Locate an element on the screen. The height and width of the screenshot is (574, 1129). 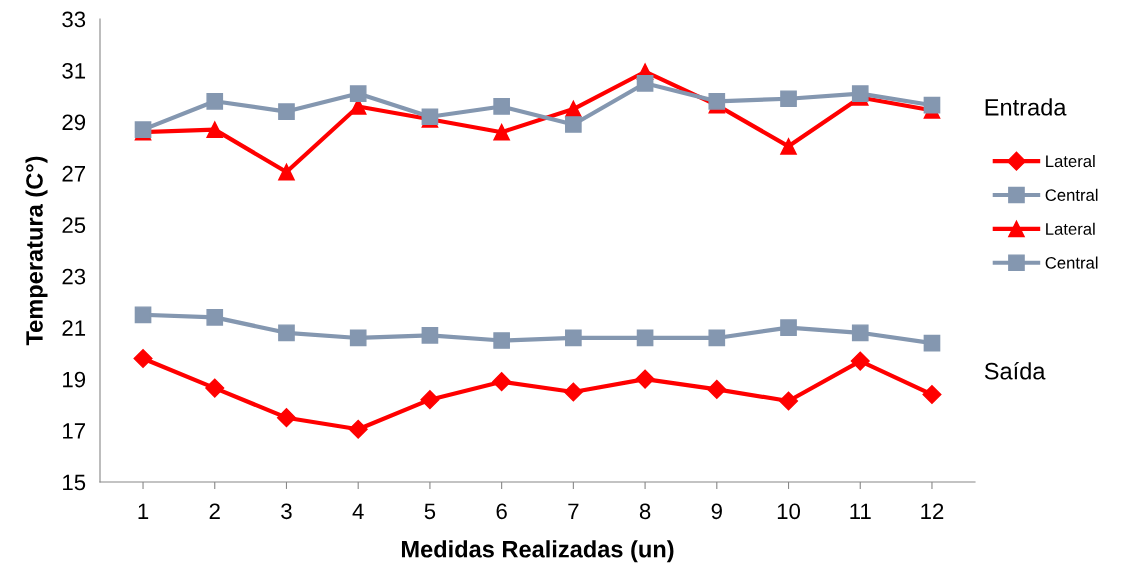
x-tick-label: 1 is located at coordinates (143, 511).